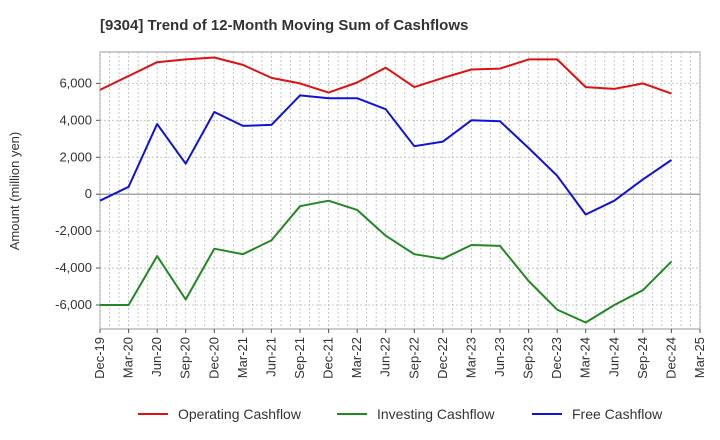 This screenshot has height=440, width=720. I want to click on x-tick-label: Dec-19, so click(99, 358).